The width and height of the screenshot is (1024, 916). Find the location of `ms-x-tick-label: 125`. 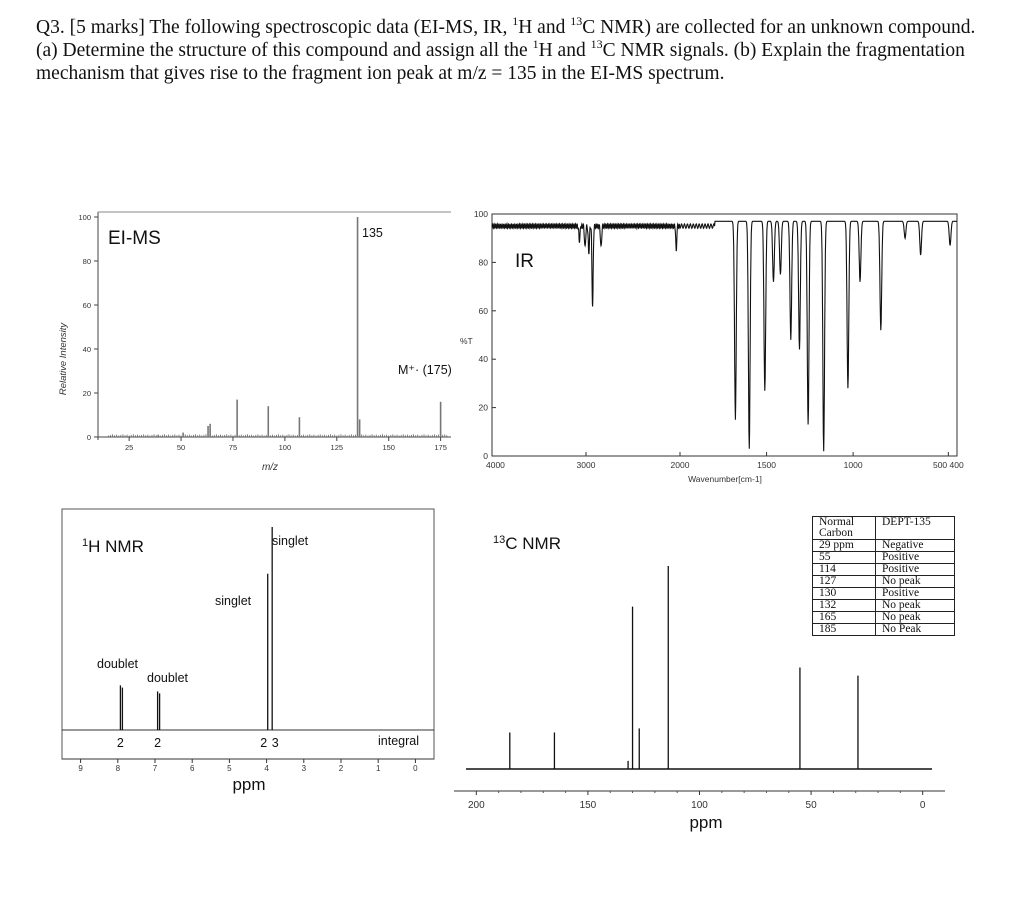

ms-x-tick-label: 125 is located at coordinates (337, 447).